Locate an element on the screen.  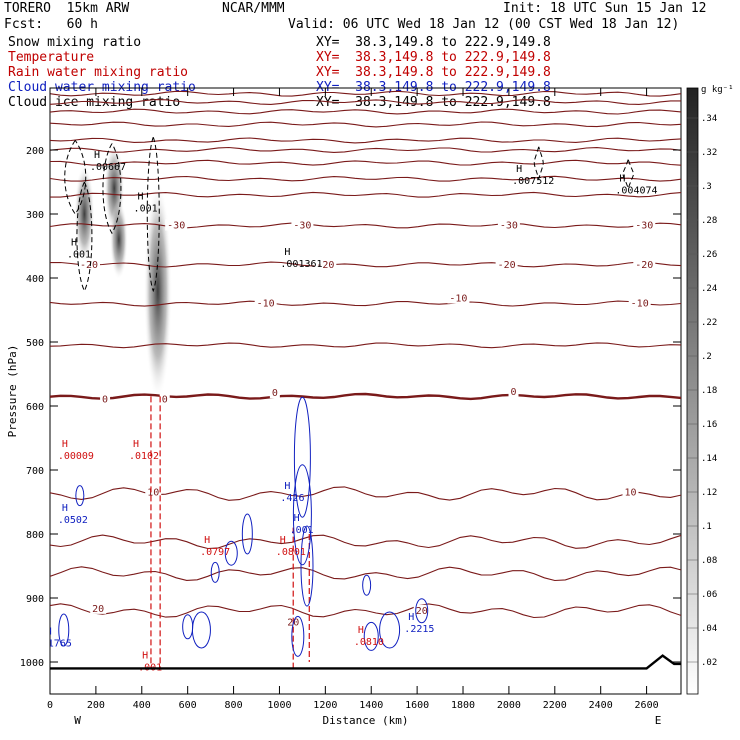
x-tick-label: 600 is located at coordinates (188, 705).